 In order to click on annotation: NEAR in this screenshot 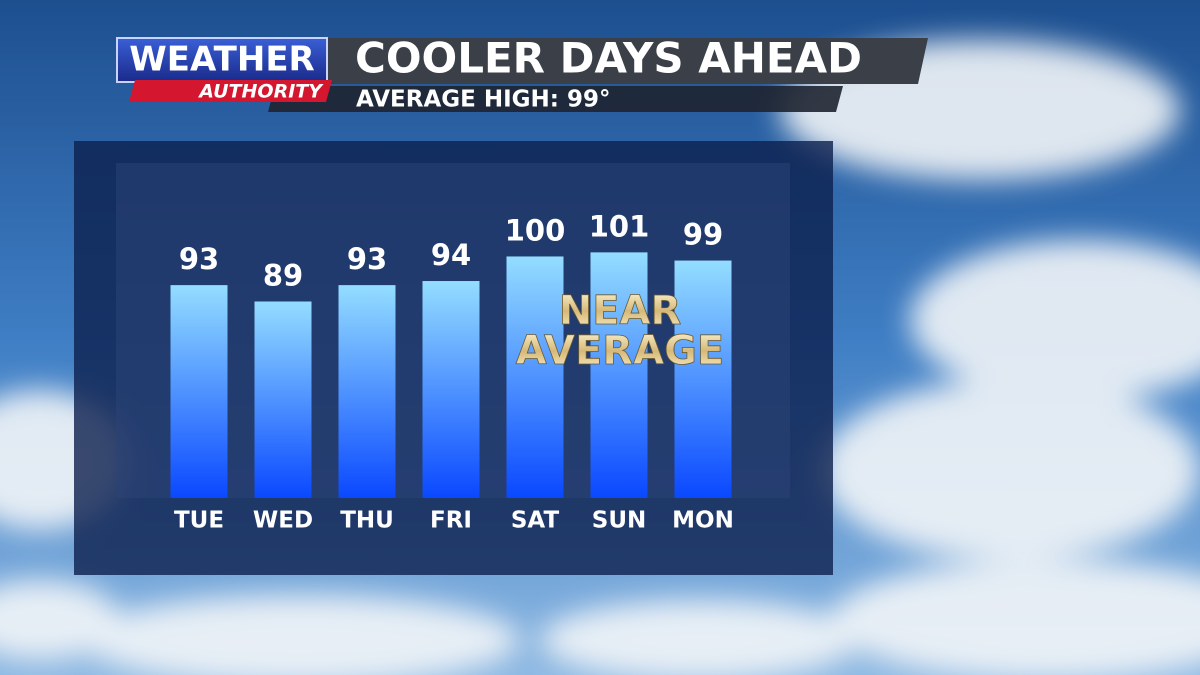, I will do `click(620, 311)`.